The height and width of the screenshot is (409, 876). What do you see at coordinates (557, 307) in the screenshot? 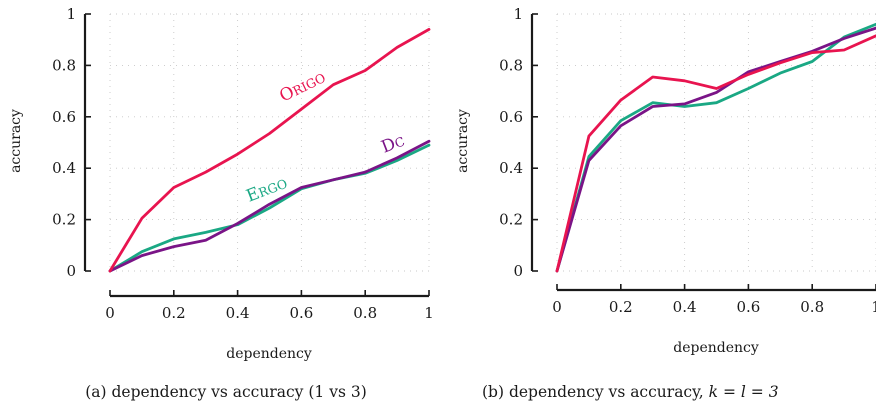
I see `chart-b-xtick-label-0: 0` at bounding box center [557, 307].